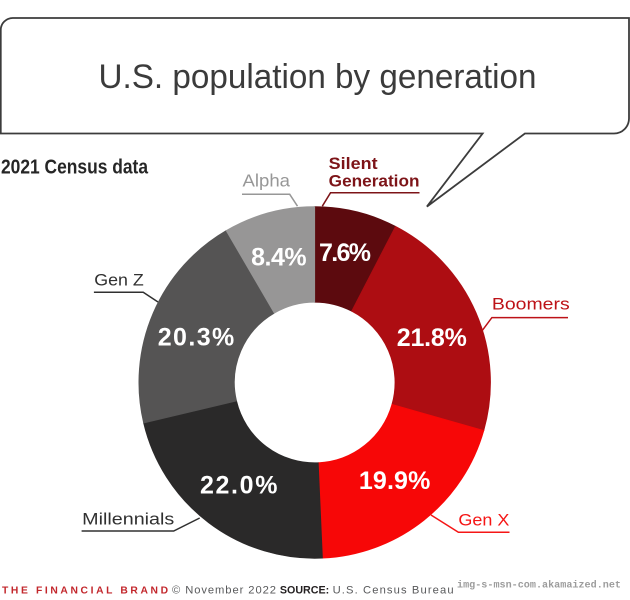 The height and width of the screenshot is (600, 630). Describe the element at coordinates (304, 591) in the screenshot. I see `svg-text: SOURCE:` at that location.